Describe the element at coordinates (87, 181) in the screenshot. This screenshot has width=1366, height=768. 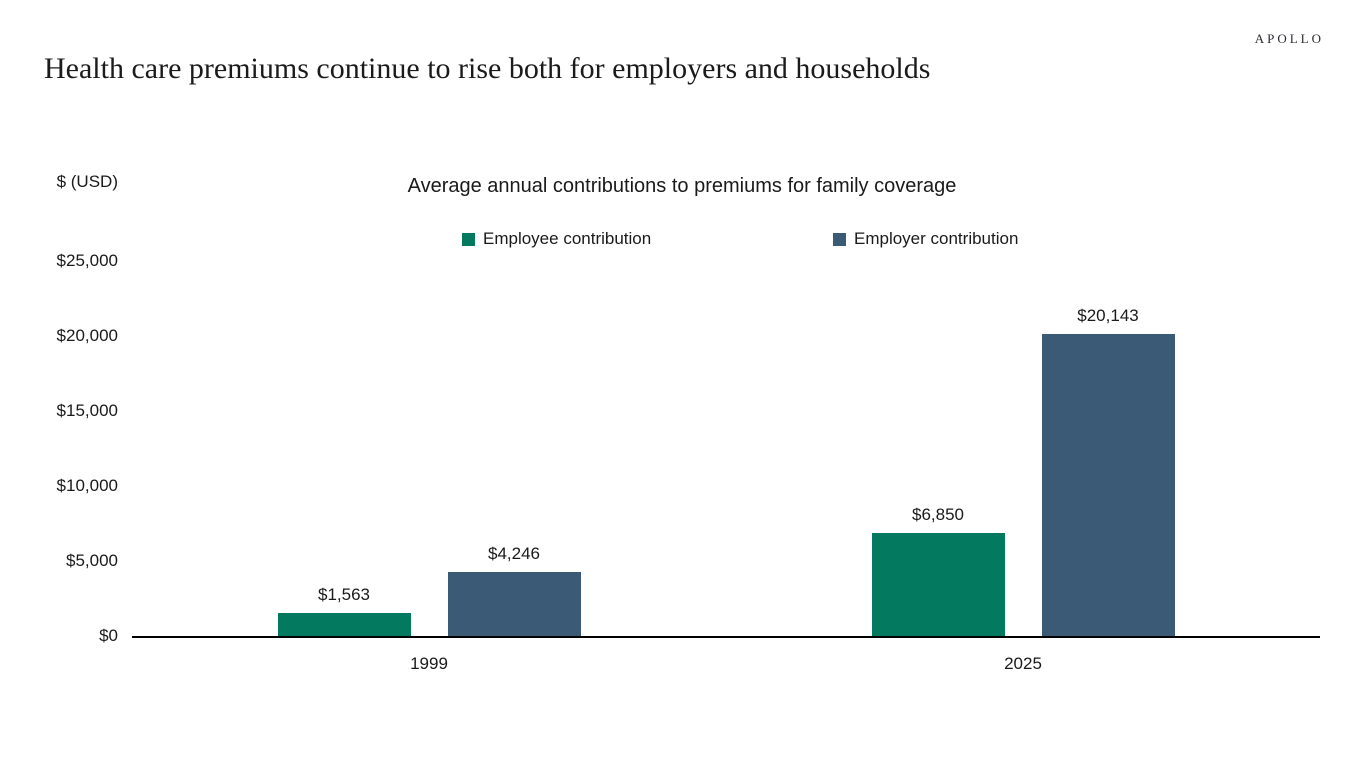
I see `y-axis-unit-label: $ (USD)` at that location.